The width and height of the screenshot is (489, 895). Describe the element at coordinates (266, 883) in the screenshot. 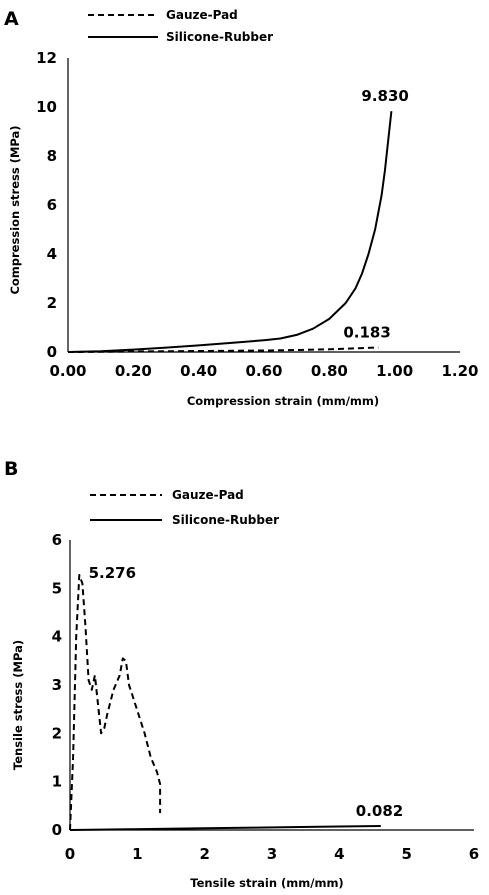

I see `x-axis-title-b: Tensile strain (mm/mm)` at that location.